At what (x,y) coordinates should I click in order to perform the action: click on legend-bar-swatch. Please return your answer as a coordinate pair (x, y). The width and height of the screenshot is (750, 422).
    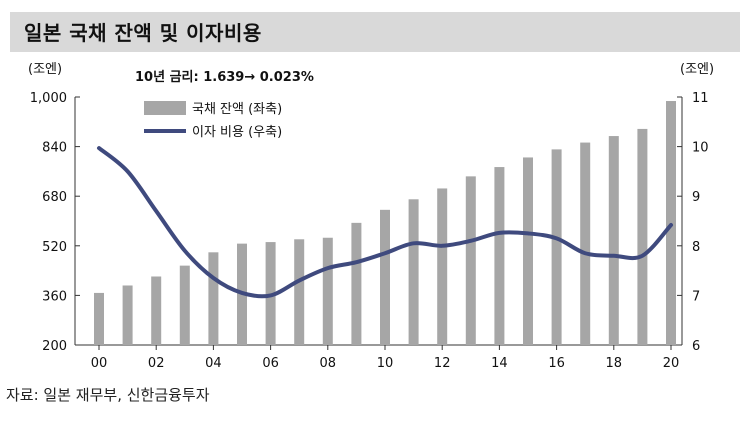
    Looking at the image, I should click on (165, 108).